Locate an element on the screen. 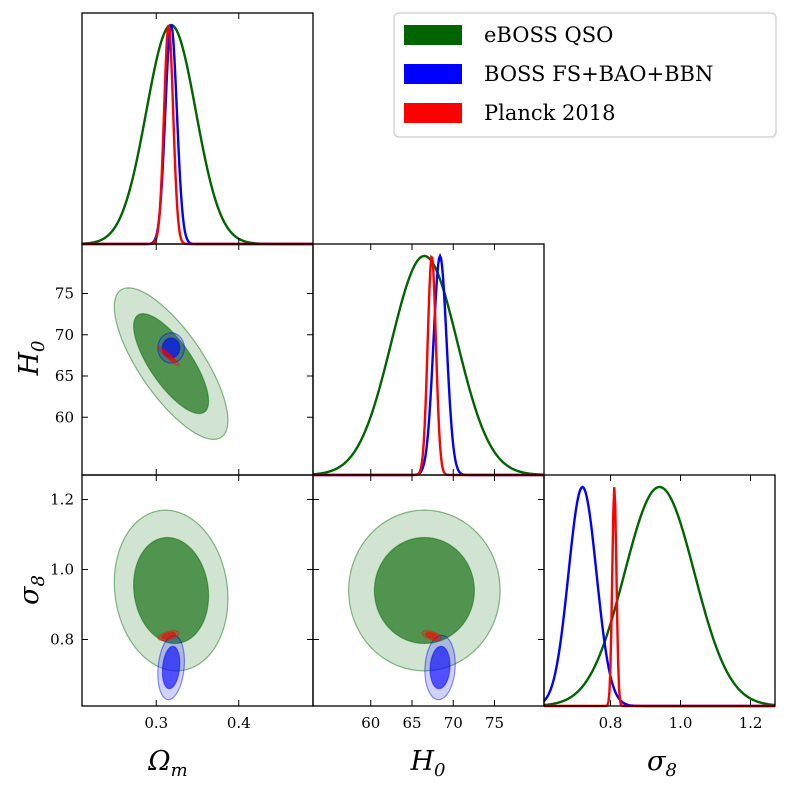  y-axis-title-h0: H0 is located at coordinates (31, 359).